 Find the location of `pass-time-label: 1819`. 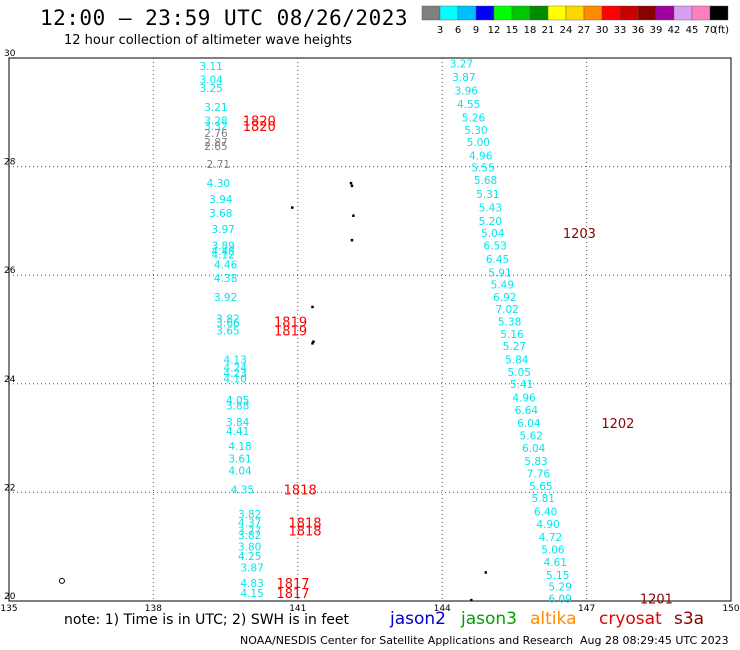

pass-time-label: 1819 is located at coordinates (290, 332).